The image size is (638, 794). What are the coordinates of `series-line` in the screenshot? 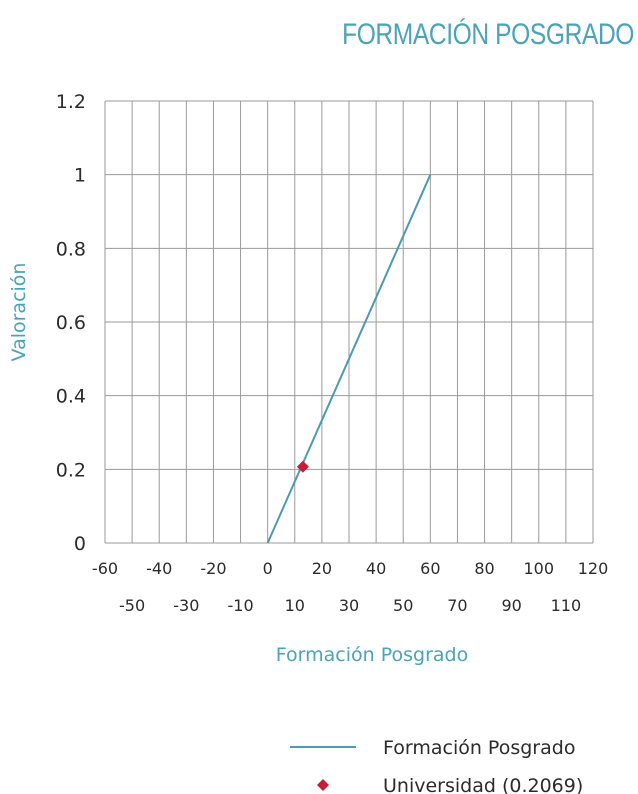 It's located at (349, 359).